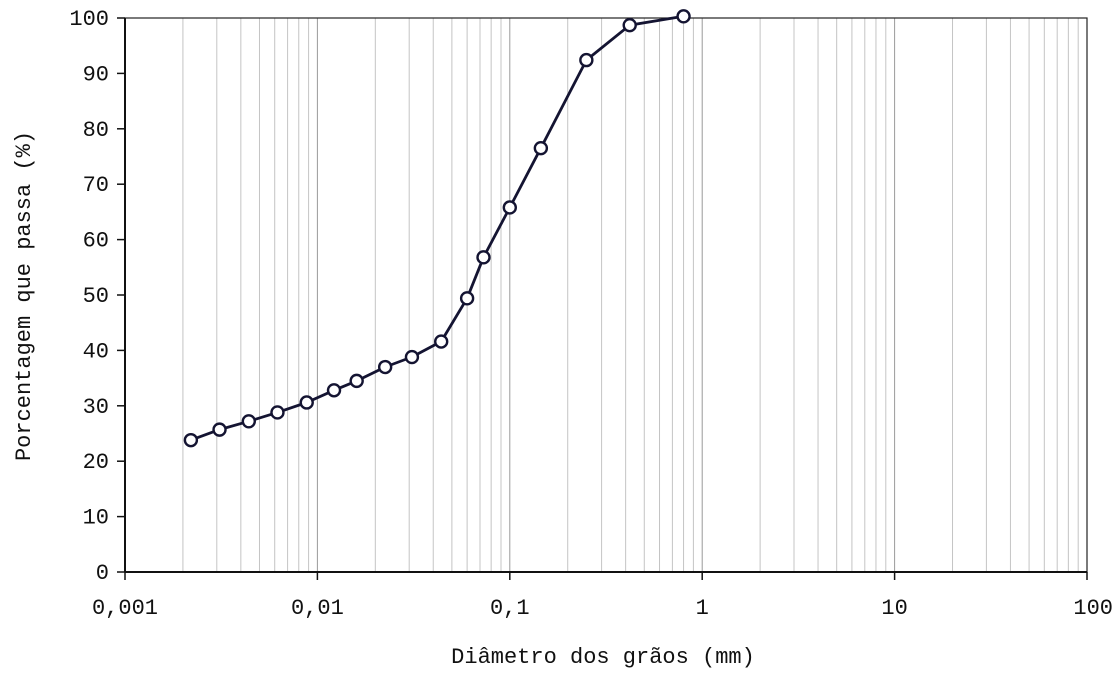 The height and width of the screenshot is (676, 1119). What do you see at coordinates (24, 296) in the screenshot?
I see `y-axis-title: Porcentagem que passa (%)` at bounding box center [24, 296].